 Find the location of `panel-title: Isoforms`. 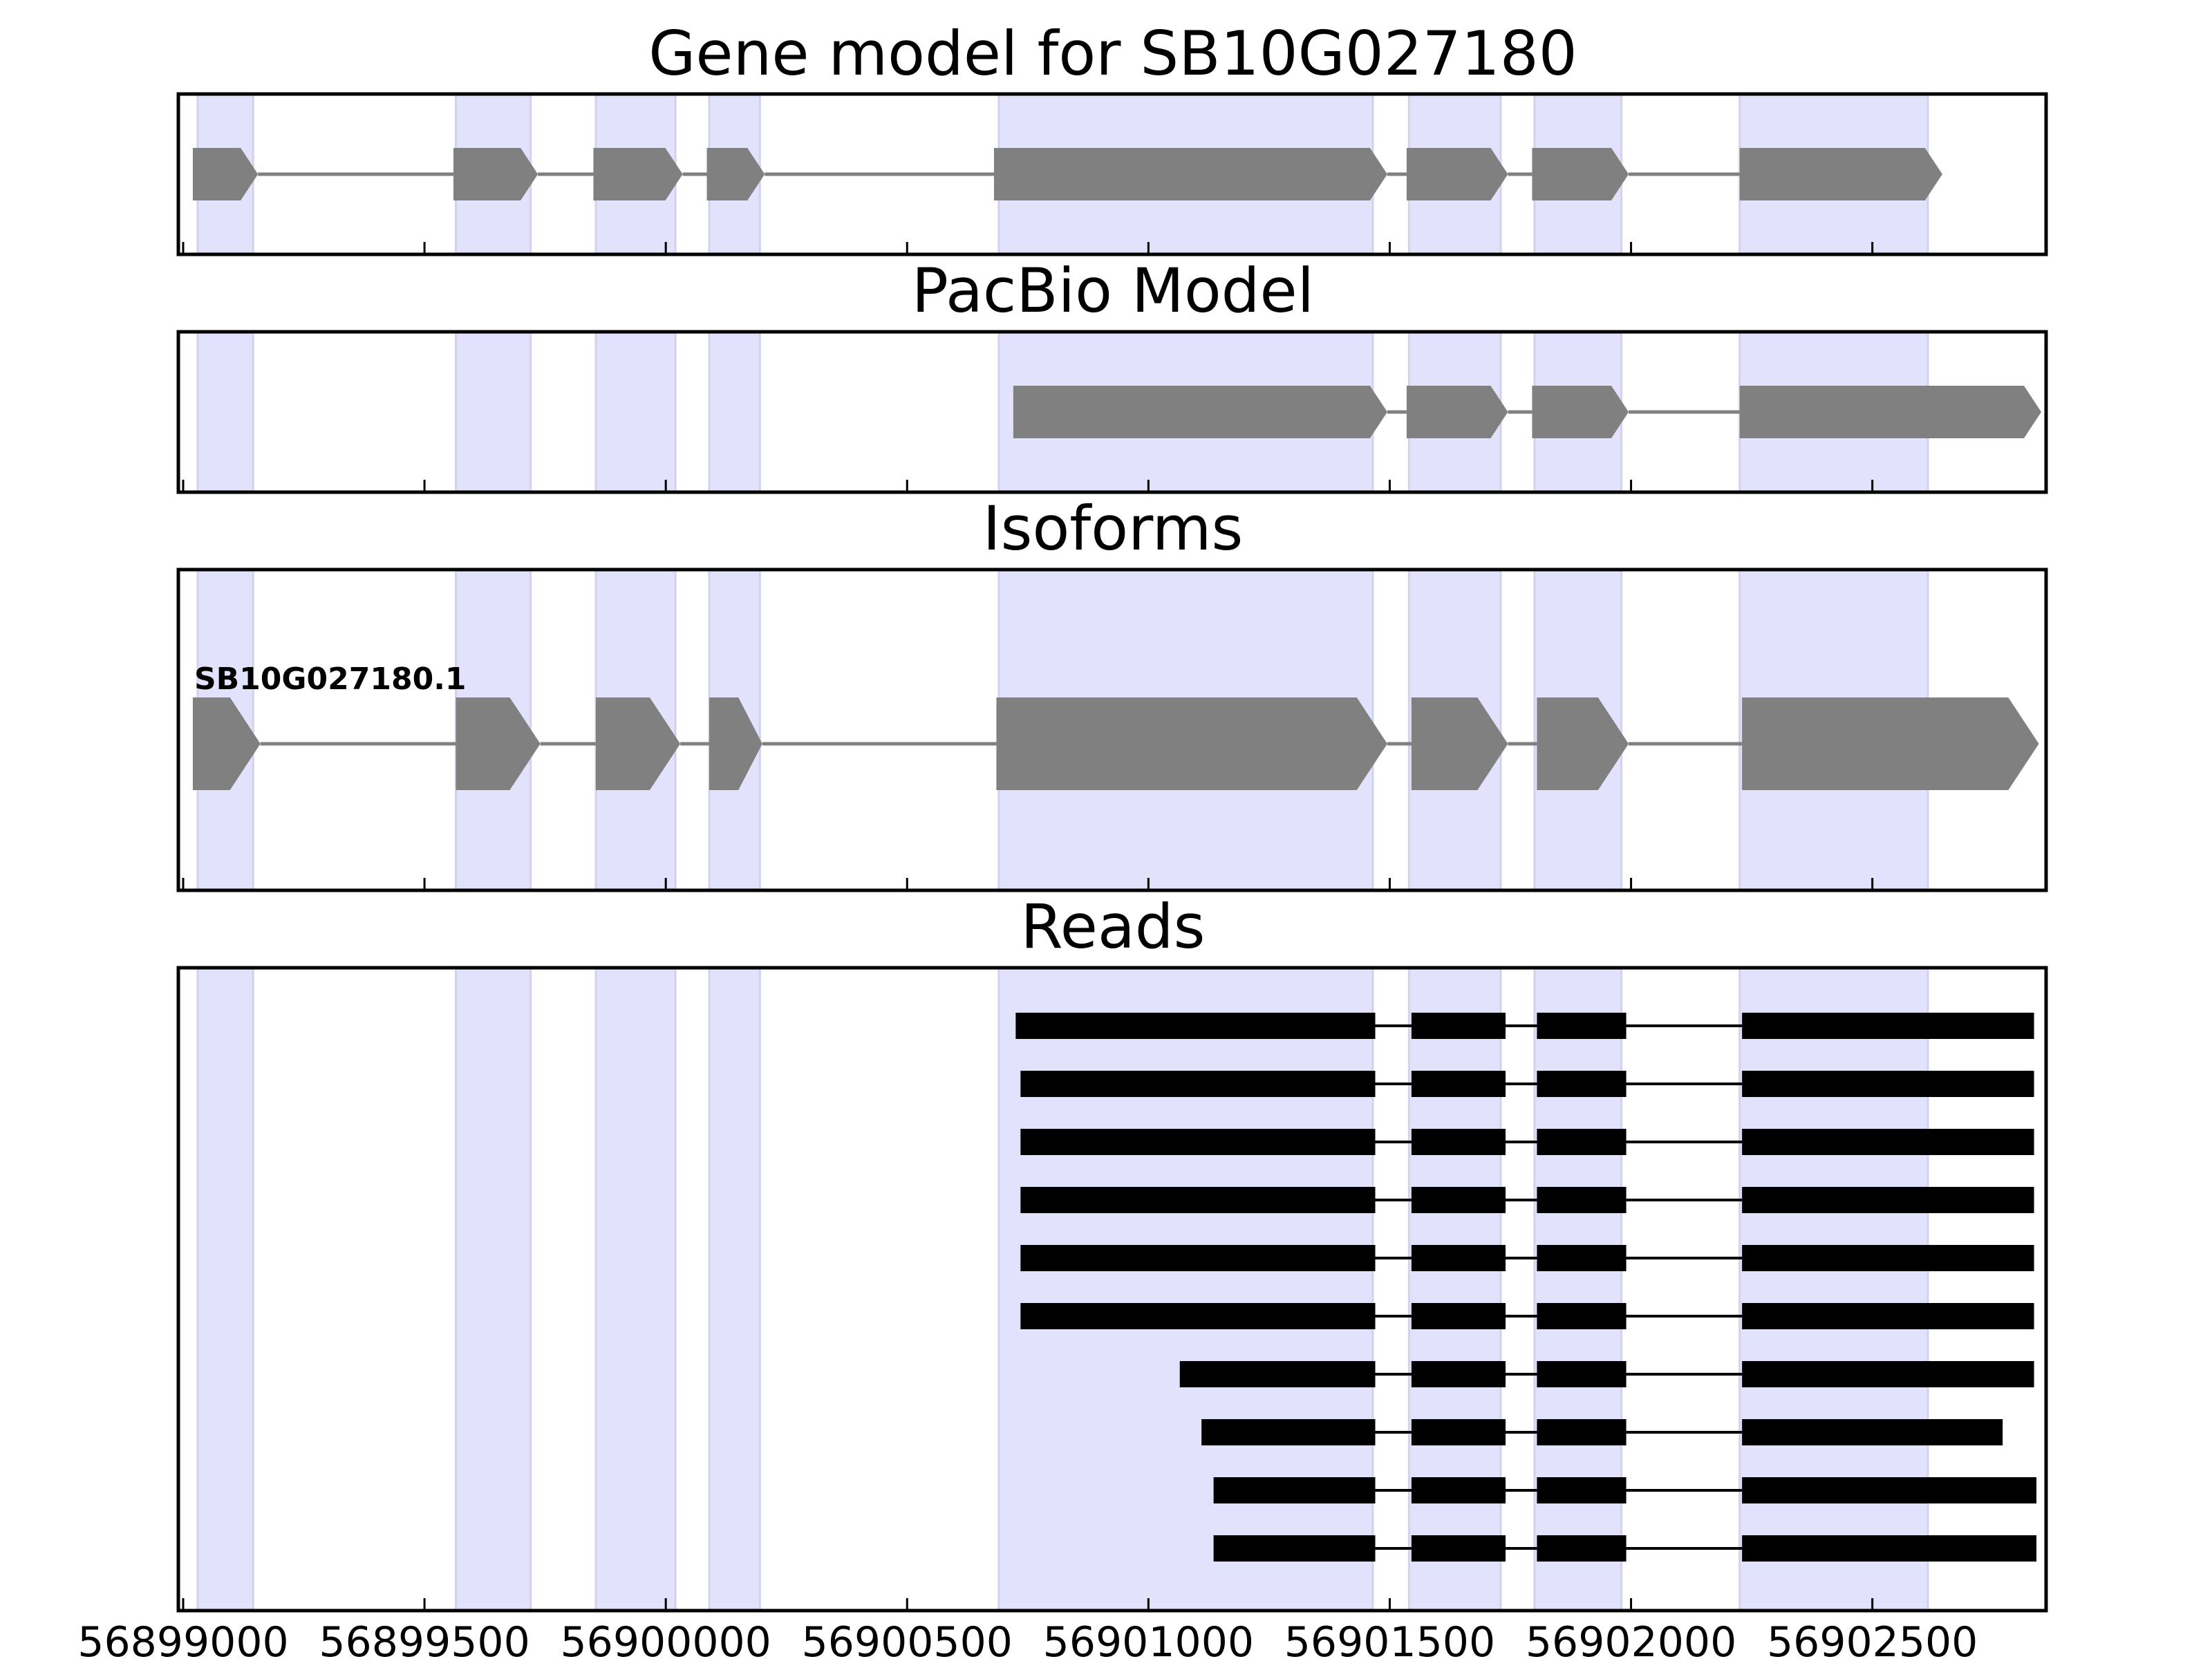

panel-title: Isoforms is located at coordinates (1113, 528).